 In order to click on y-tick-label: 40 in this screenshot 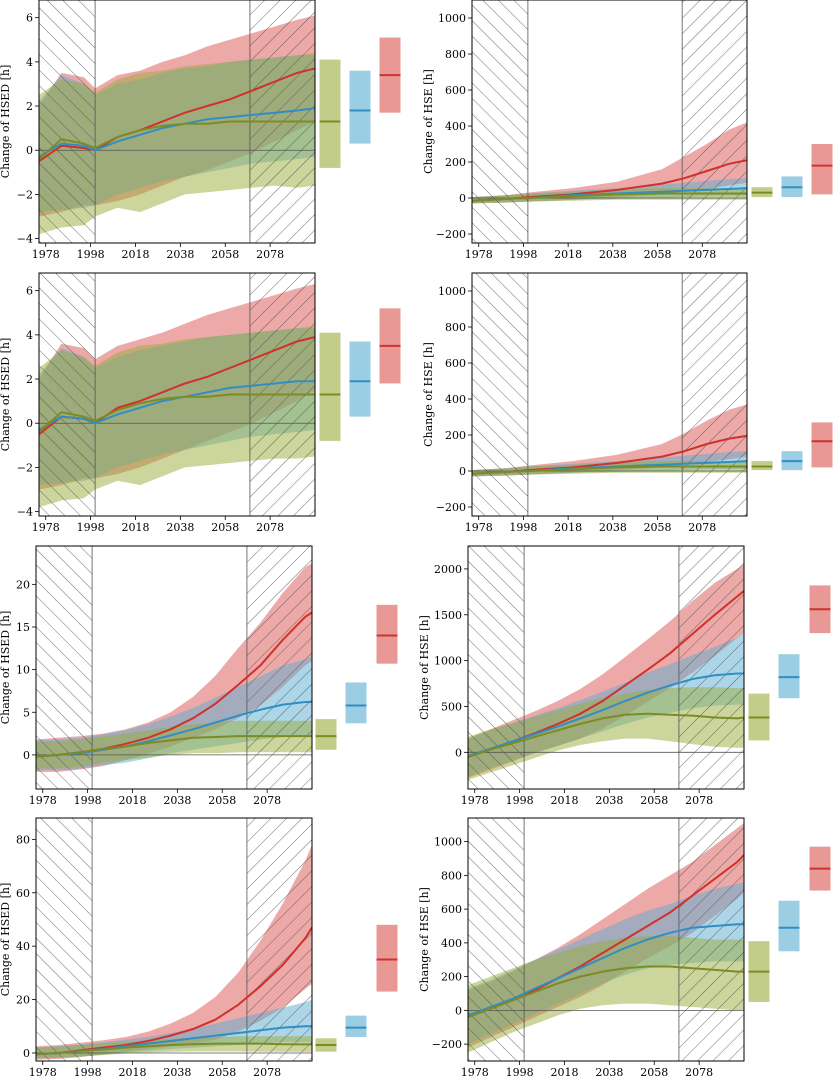, I will do `click(23, 946)`.